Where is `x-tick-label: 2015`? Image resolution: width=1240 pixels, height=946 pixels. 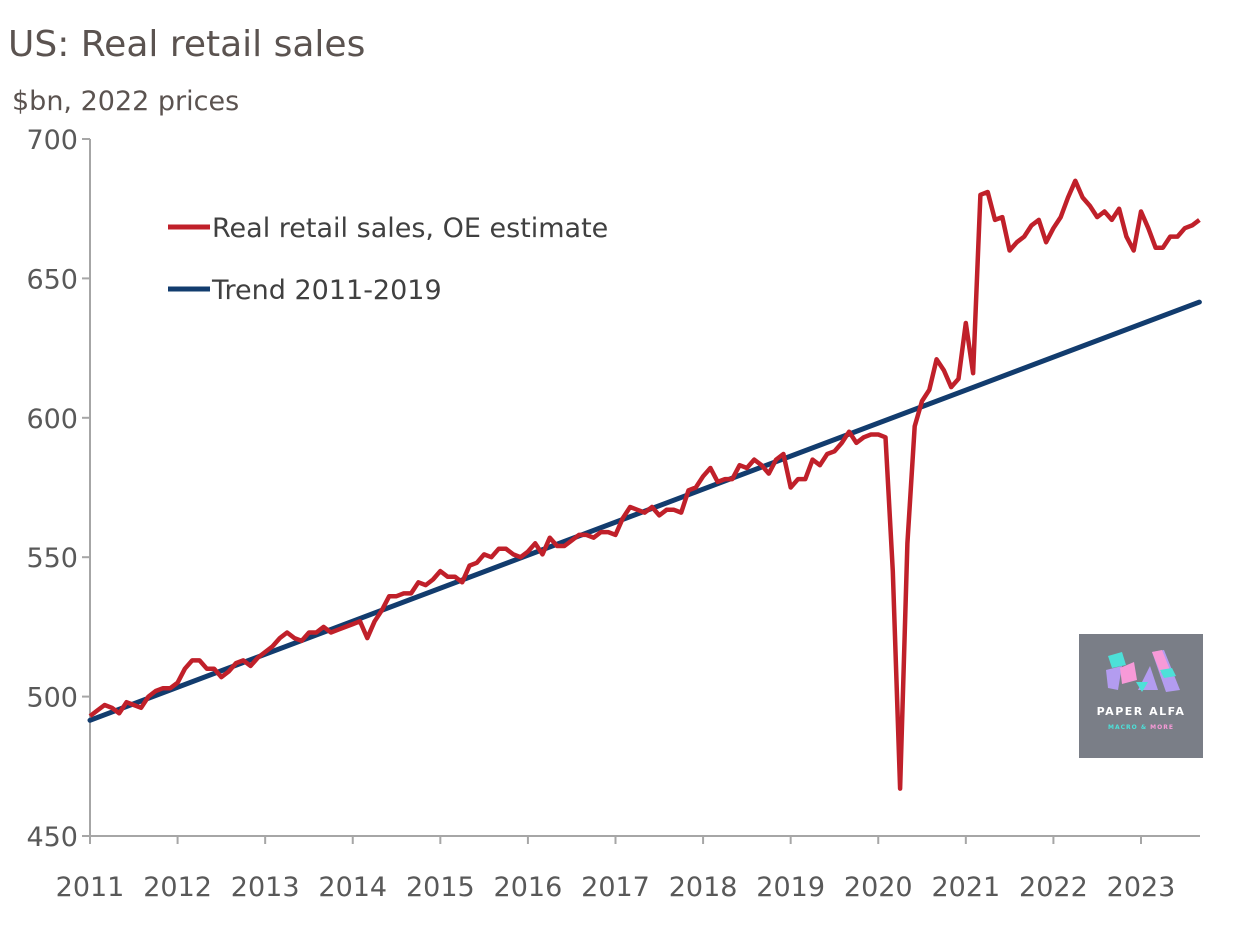
x-tick-label: 2015 is located at coordinates (440, 887).